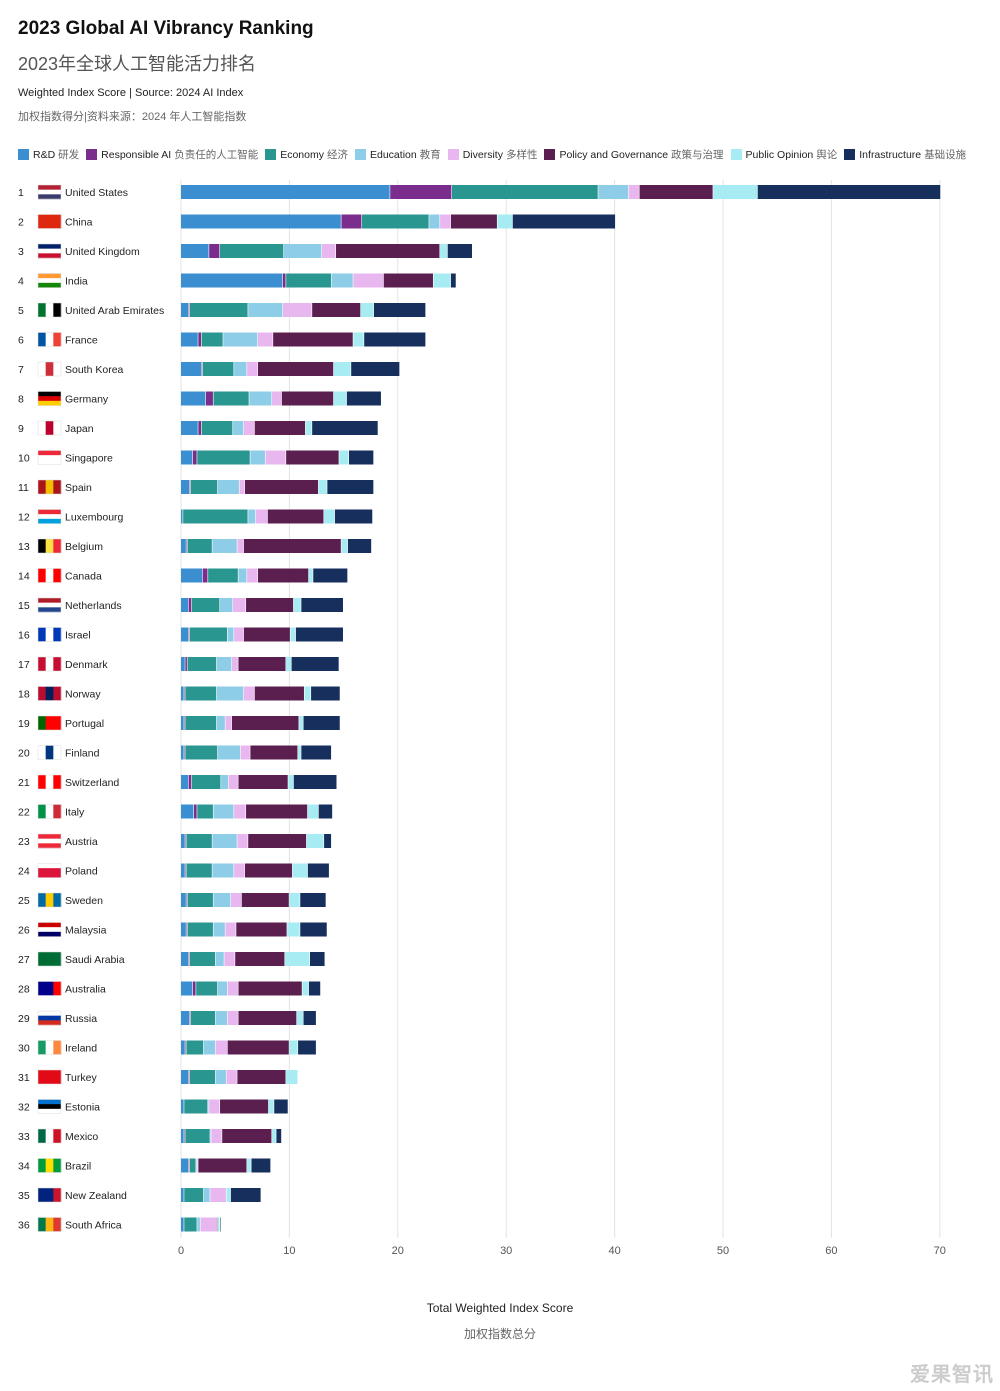 Image resolution: width=1000 pixels, height=1391 pixels. What do you see at coordinates (393, 154) in the screenshot?
I see `legend-label: Education` at bounding box center [393, 154].